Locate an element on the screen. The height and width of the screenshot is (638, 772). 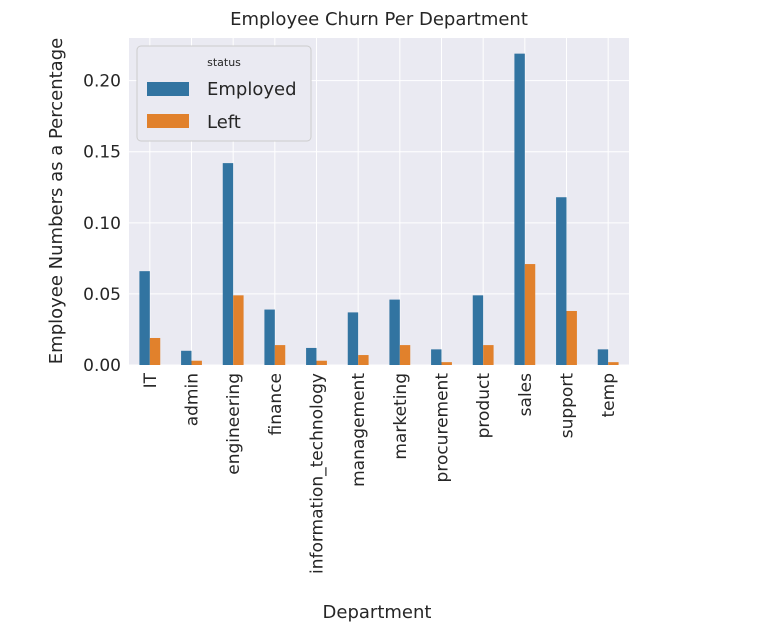
bar-employed-engineering is located at coordinates (228, 264).